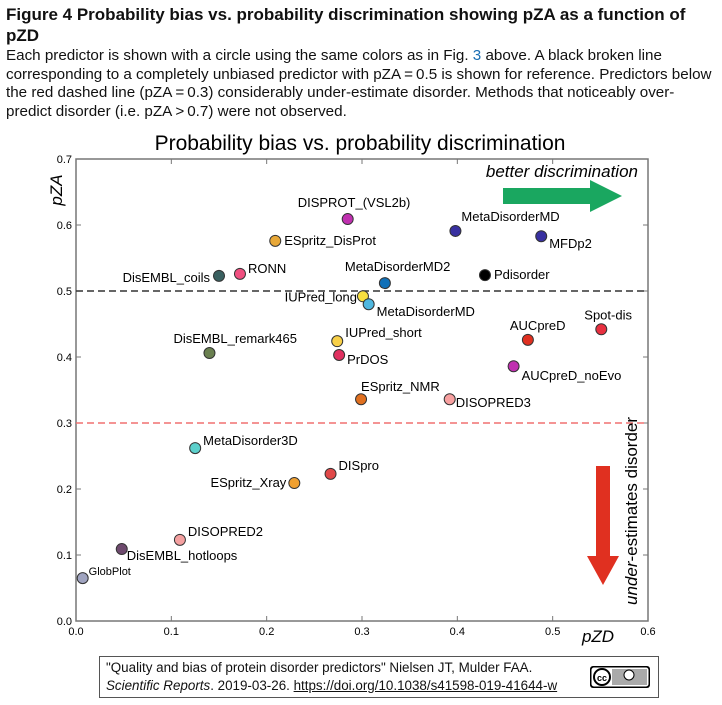 The image size is (722, 705). I want to click on point-label: DISOPRED3, so click(493, 402).